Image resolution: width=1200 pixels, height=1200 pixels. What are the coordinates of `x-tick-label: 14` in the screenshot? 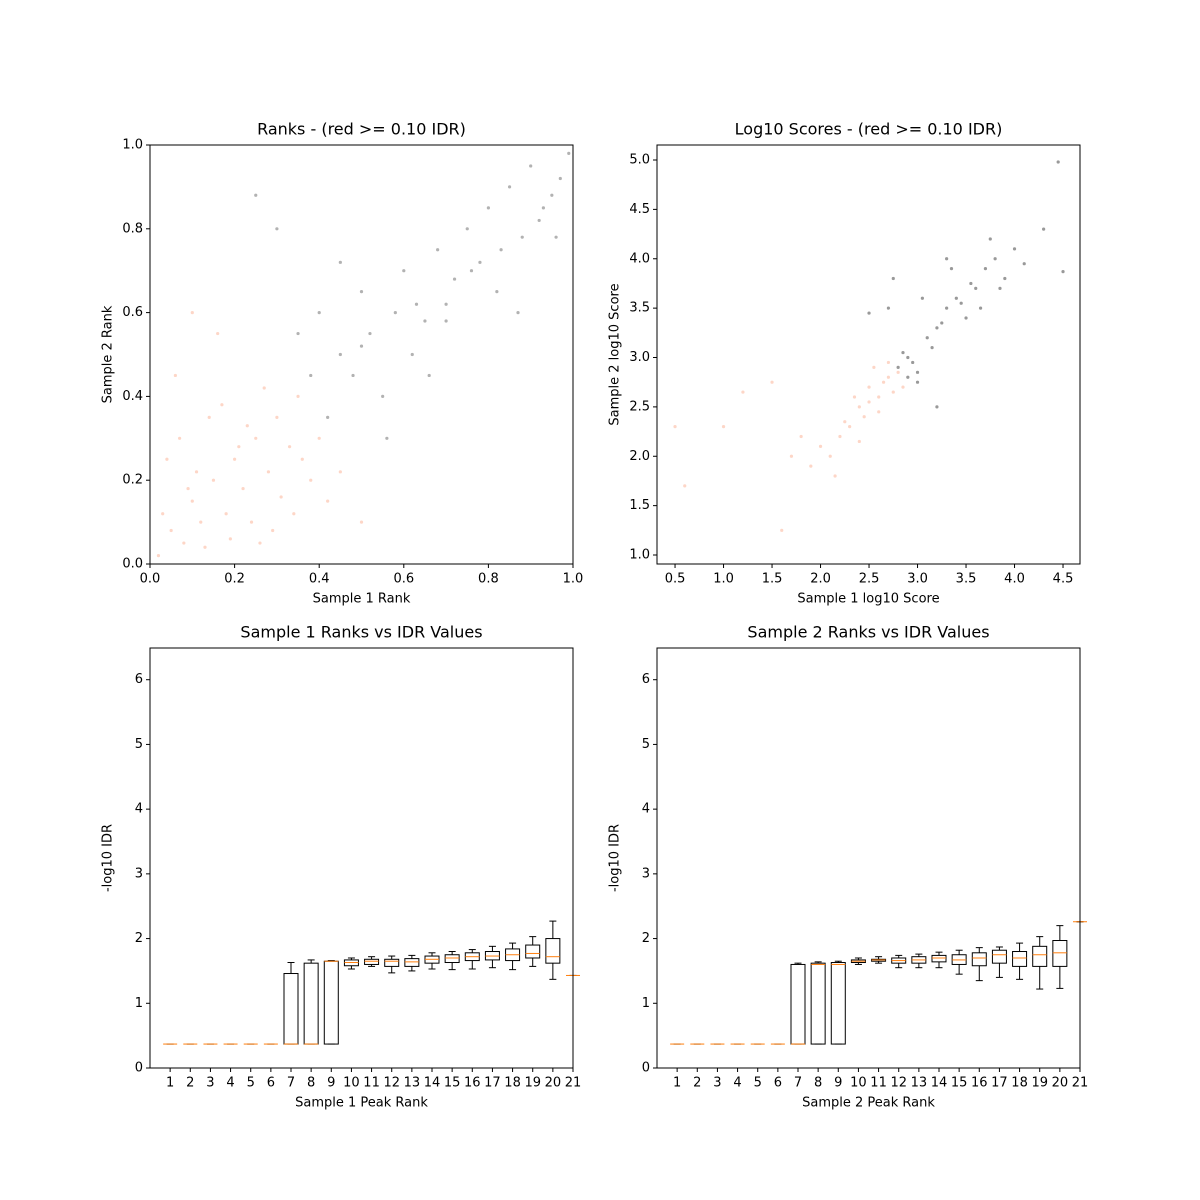 It's located at (432, 1083).